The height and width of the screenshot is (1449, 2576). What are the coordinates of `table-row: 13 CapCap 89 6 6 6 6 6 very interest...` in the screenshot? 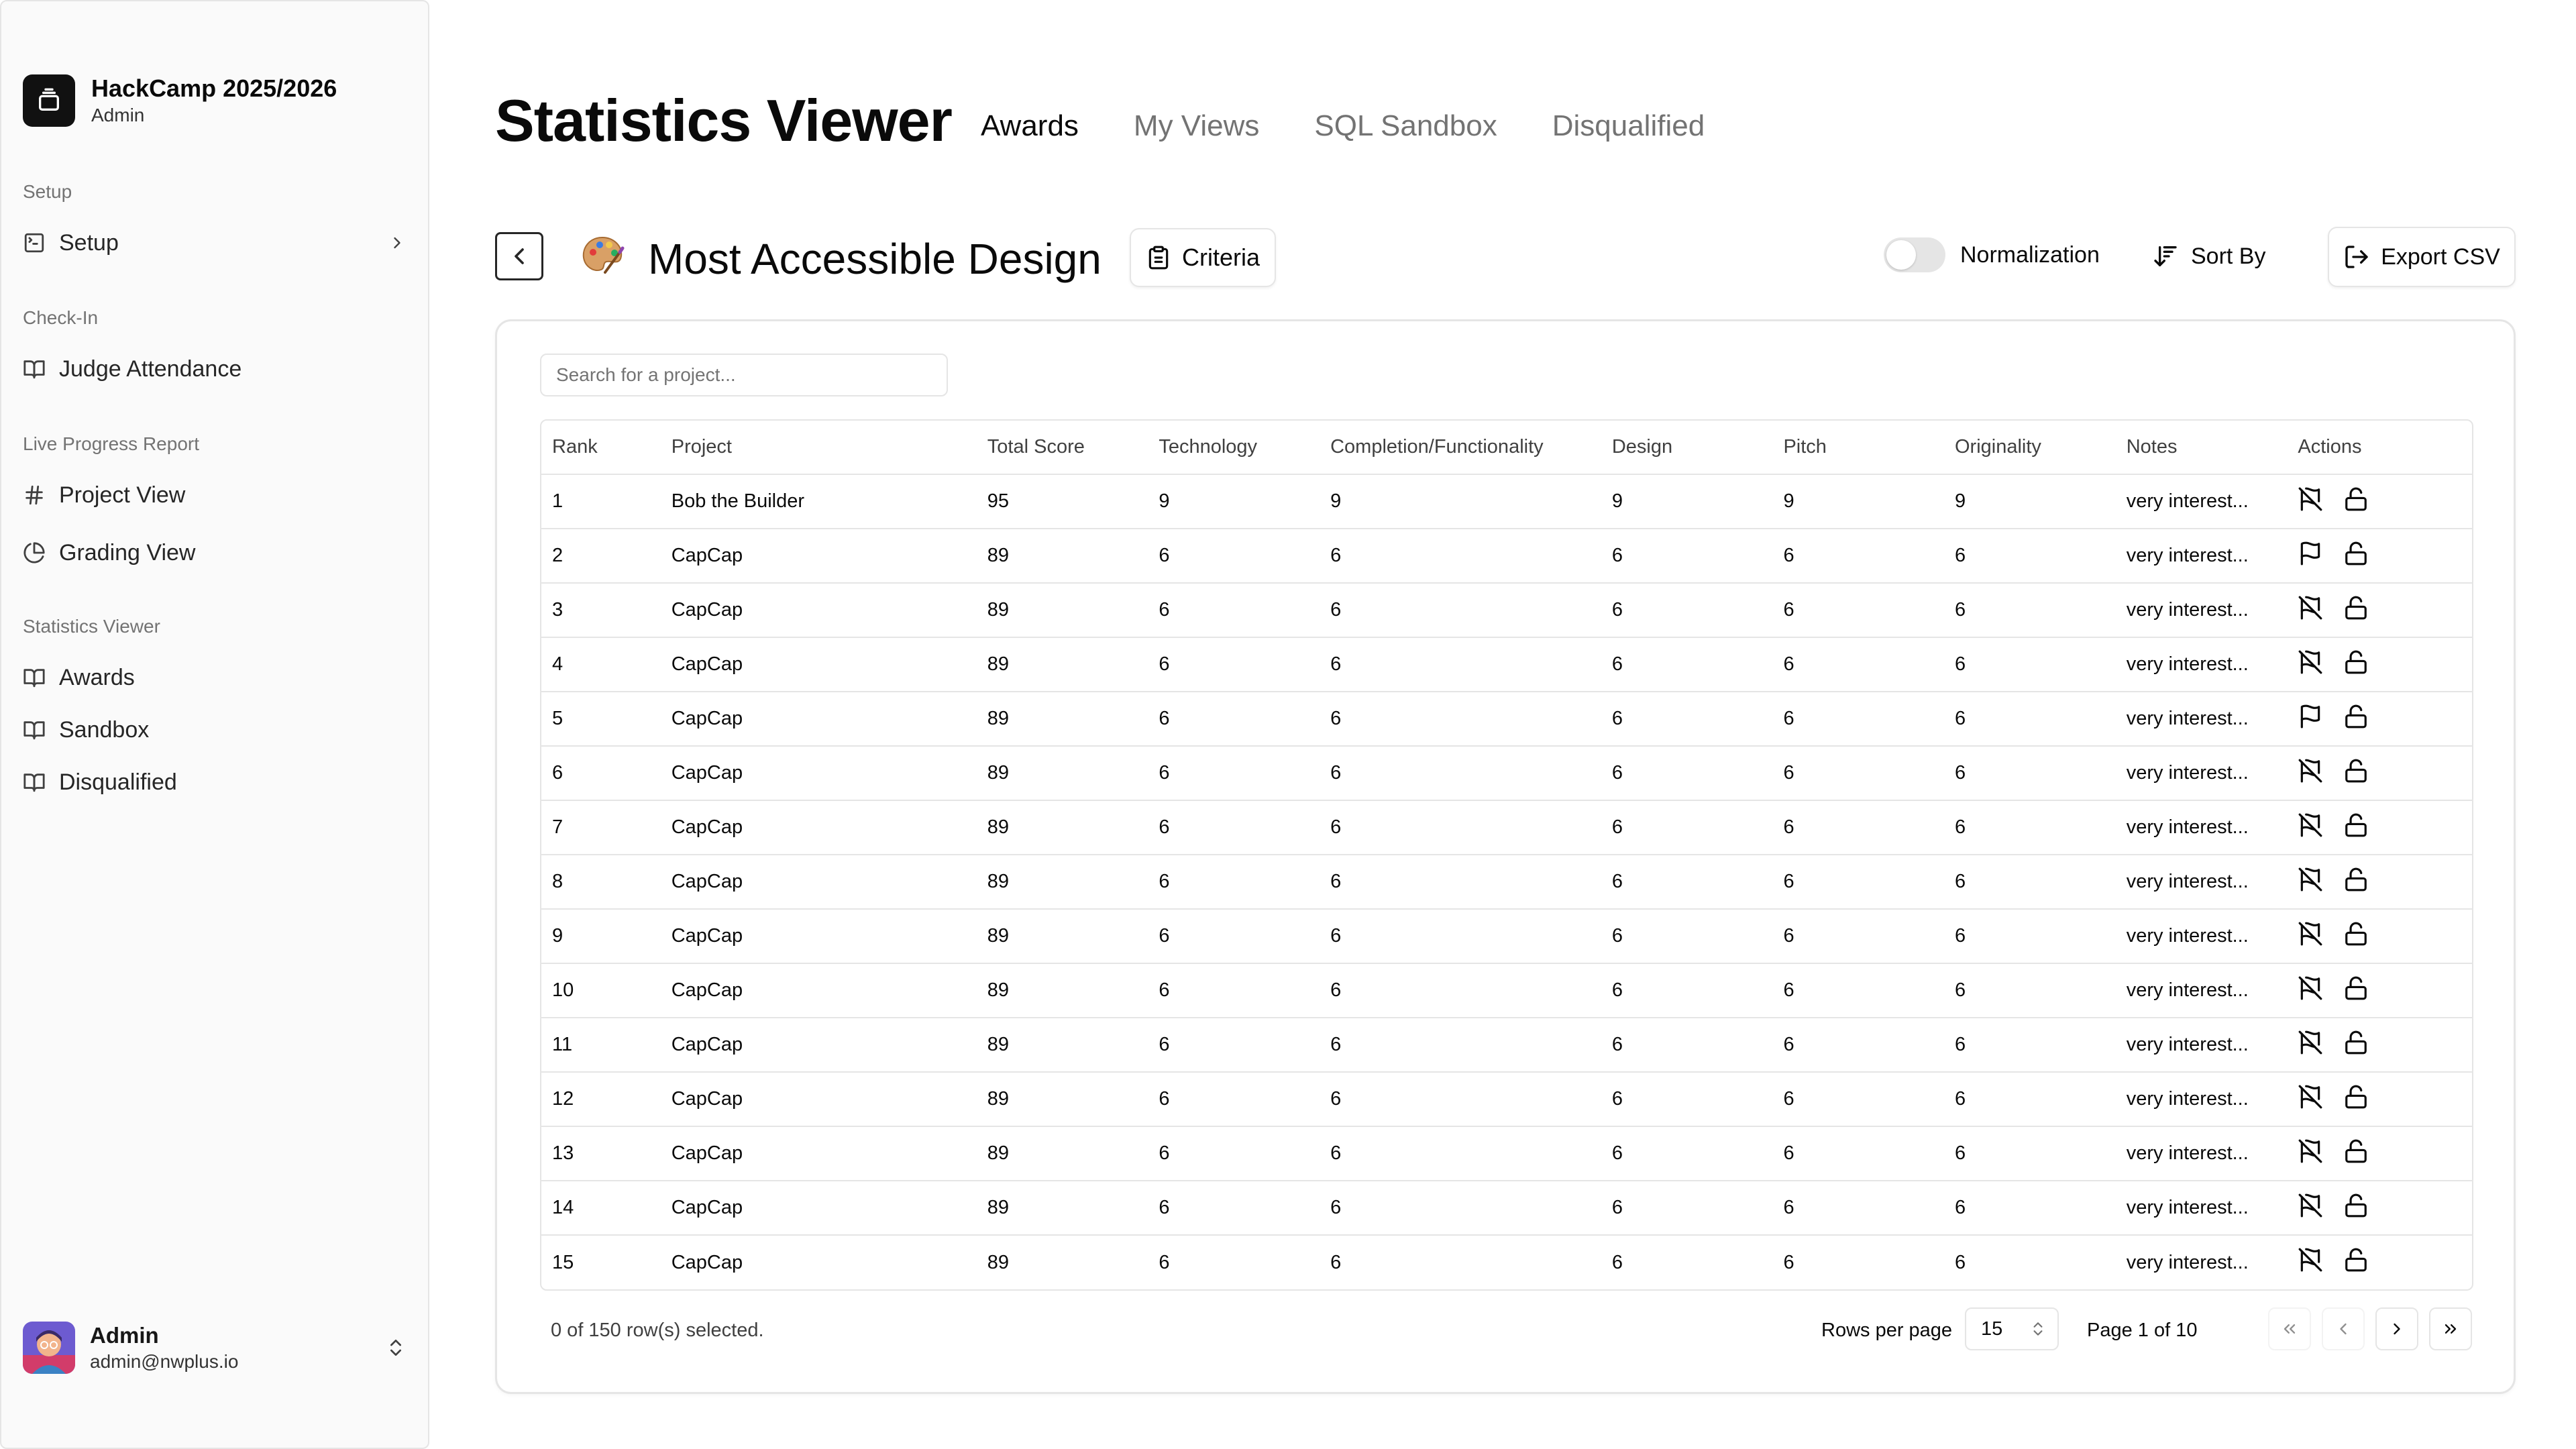 It's located at (1506, 1153).